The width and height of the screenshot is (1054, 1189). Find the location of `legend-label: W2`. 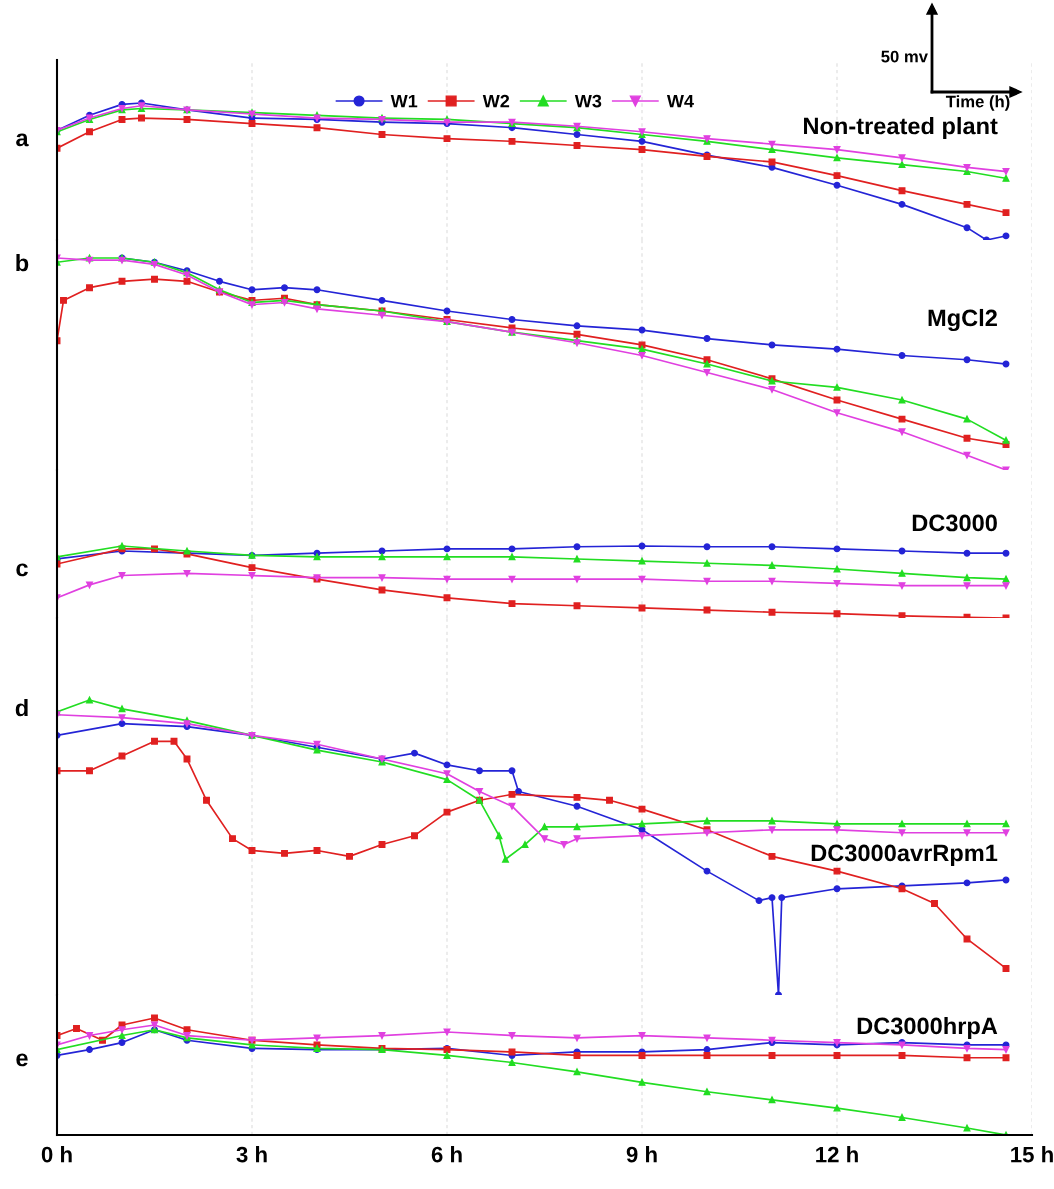

legend-label: W2 is located at coordinates (496, 101).